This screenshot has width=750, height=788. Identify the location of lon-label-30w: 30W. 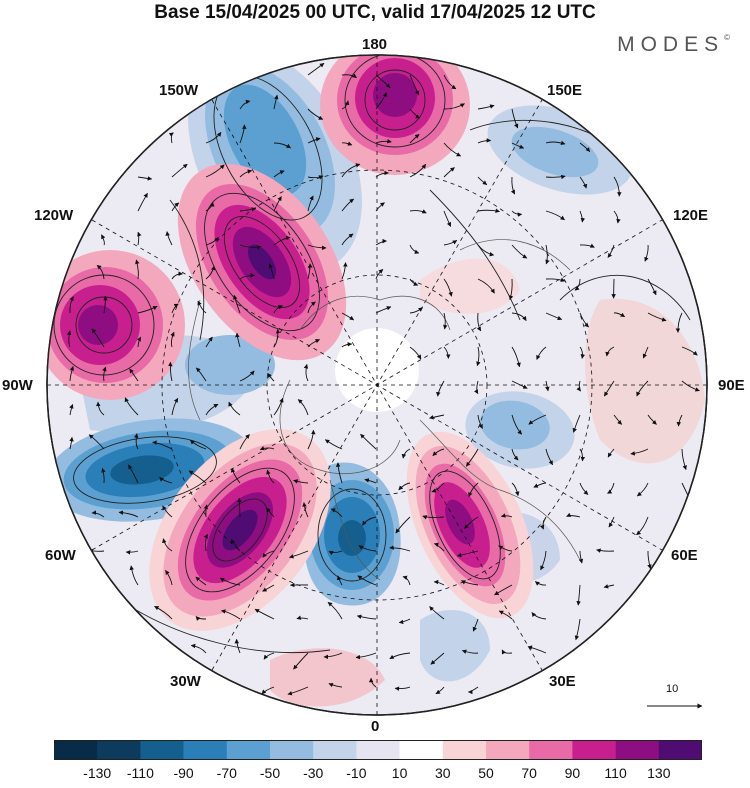
(185, 681).